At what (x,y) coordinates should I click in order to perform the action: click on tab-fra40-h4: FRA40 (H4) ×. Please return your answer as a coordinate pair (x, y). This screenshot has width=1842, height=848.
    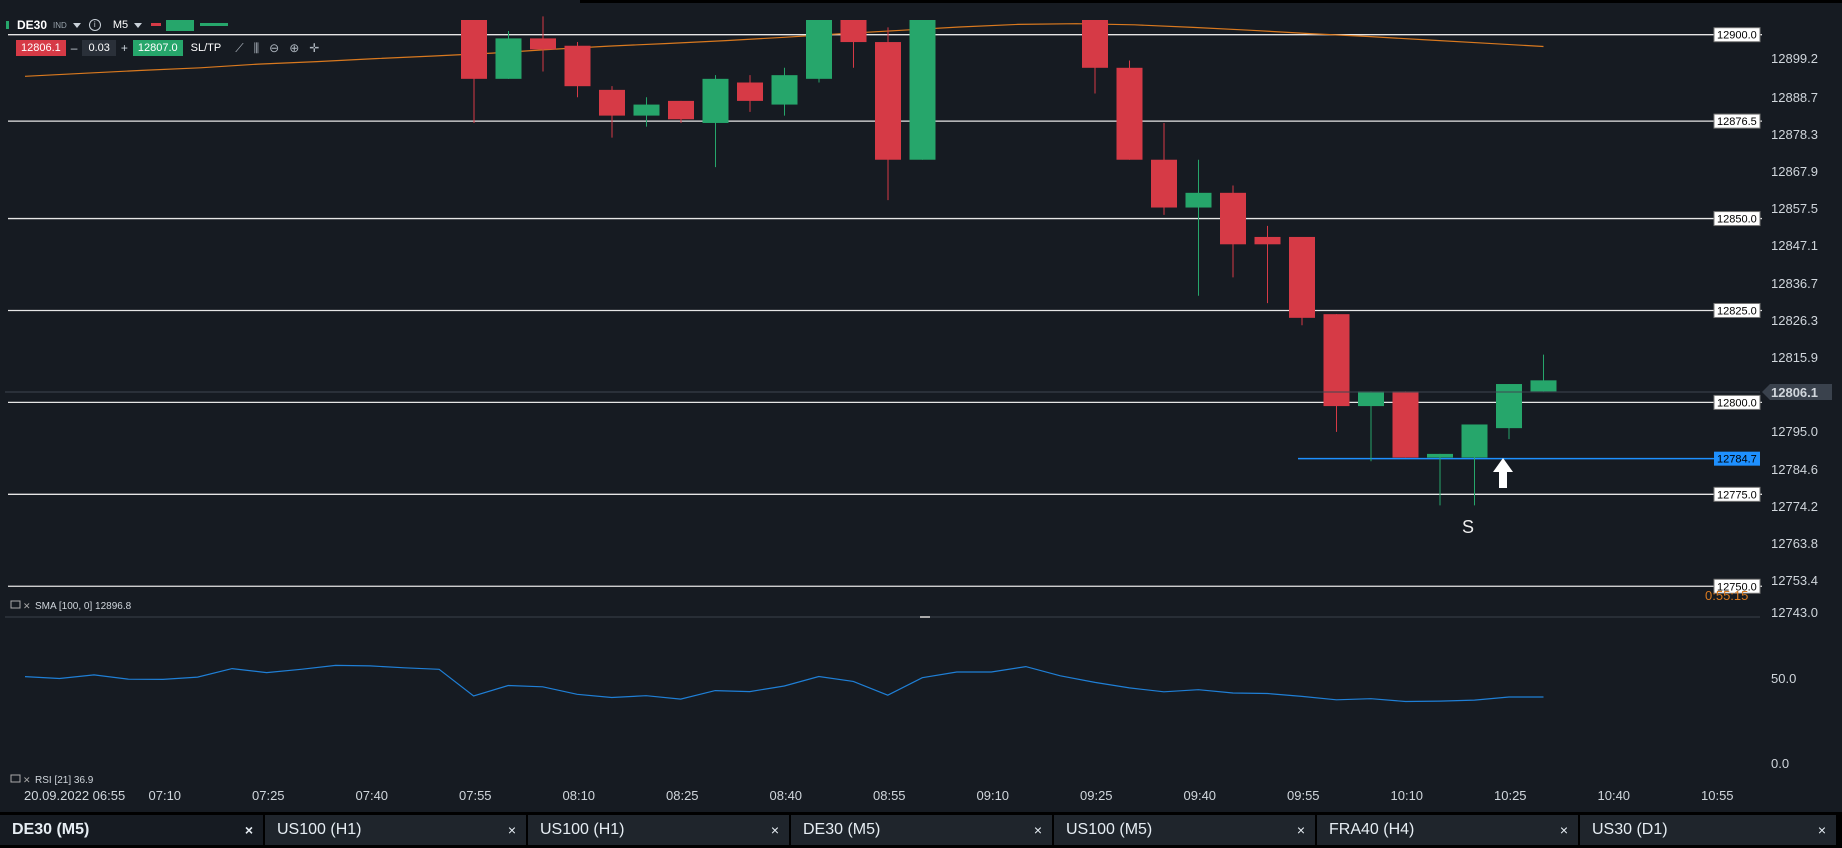
    Looking at the image, I should click on (1447, 830).